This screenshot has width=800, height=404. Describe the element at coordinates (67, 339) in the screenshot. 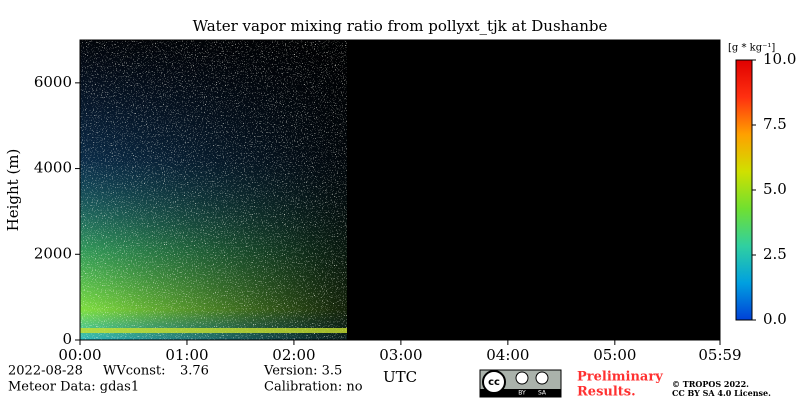

I see `y-tick-label: 0` at that location.